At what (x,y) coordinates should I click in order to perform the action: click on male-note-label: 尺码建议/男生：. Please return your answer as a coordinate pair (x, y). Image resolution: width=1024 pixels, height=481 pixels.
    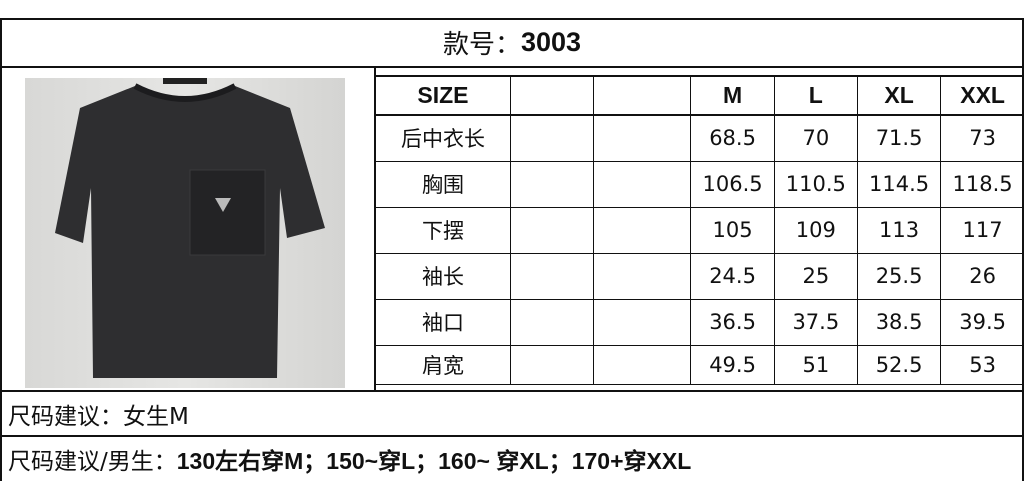
    Looking at the image, I should click on (92, 461).